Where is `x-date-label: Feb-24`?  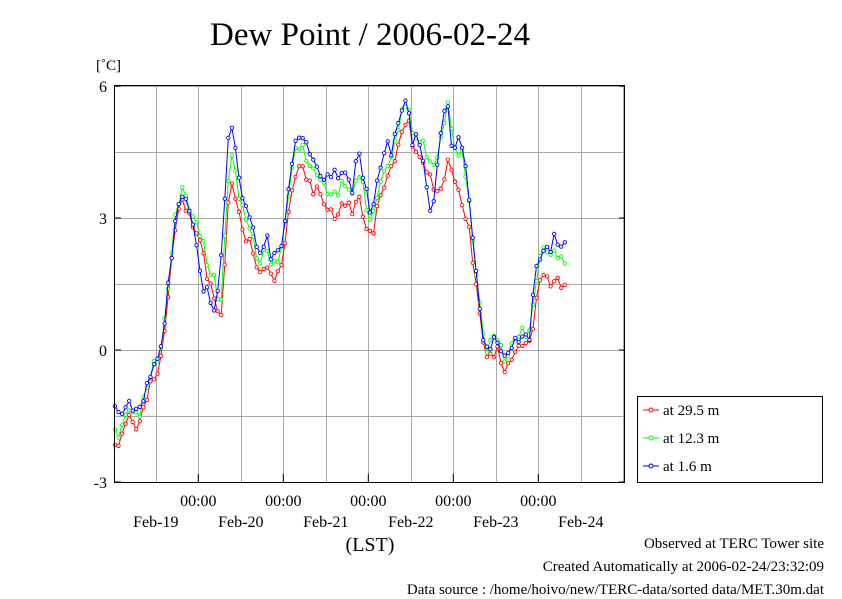 x-date-label: Feb-24 is located at coordinates (580, 522).